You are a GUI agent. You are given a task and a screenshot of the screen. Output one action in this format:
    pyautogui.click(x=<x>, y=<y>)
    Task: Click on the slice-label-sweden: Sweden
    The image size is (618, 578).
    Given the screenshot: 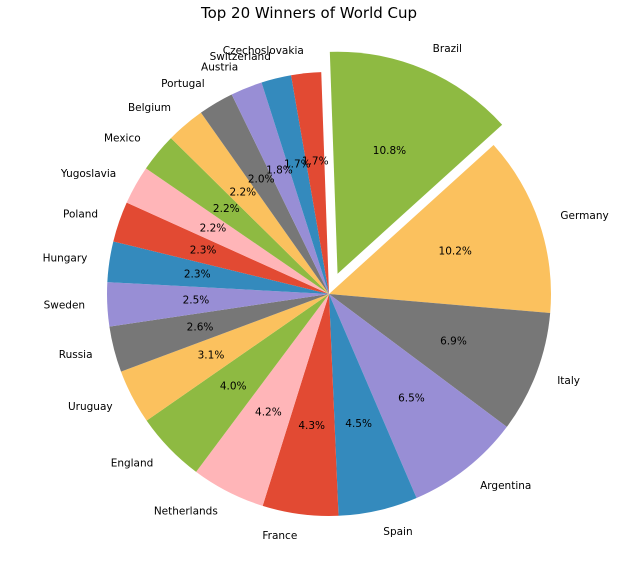 What is the action you would take?
    pyautogui.click(x=65, y=305)
    